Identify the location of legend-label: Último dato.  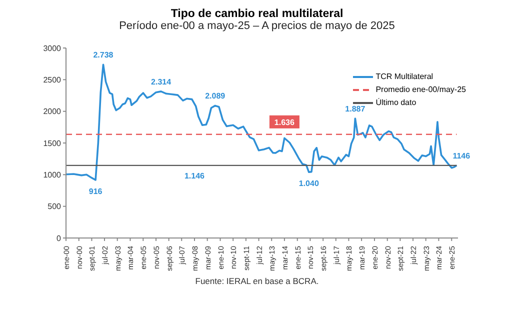
(396, 103).